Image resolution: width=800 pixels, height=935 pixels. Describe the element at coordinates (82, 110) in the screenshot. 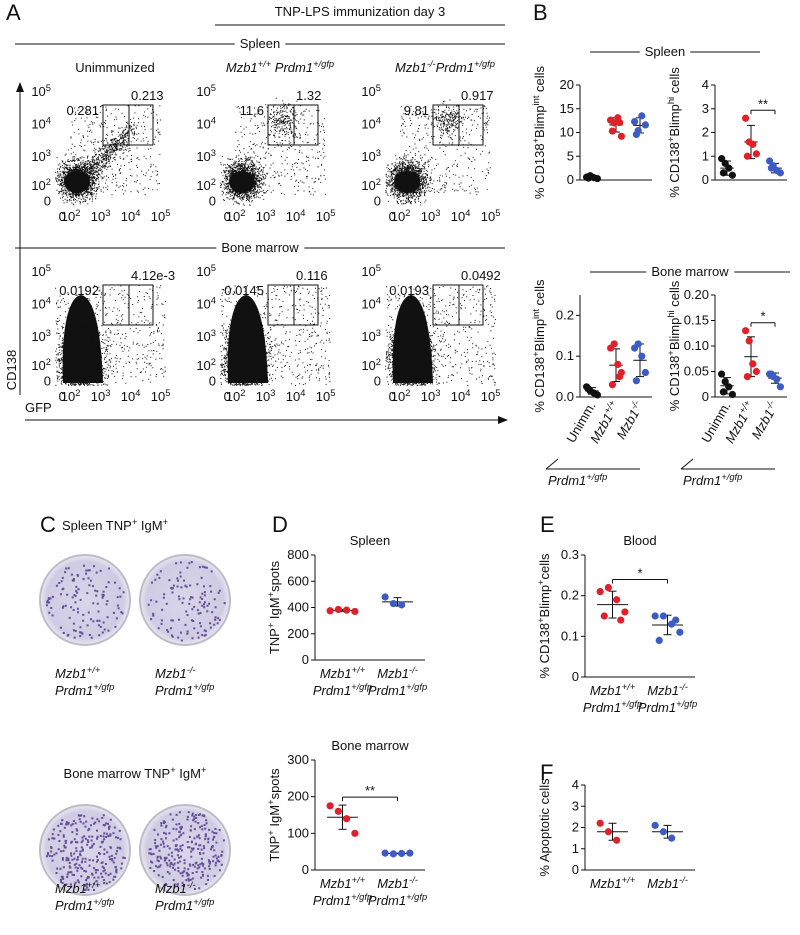

I see `gate-value: 0.281` at that location.